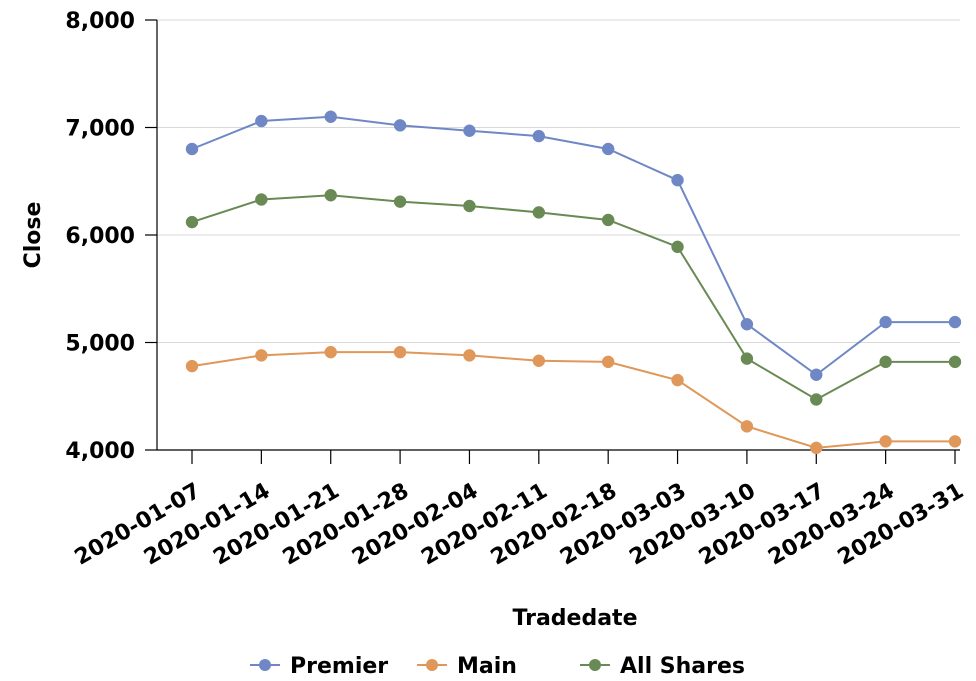 This screenshot has width=976, height=681. I want to click on legend-label: Premier, so click(339, 666).